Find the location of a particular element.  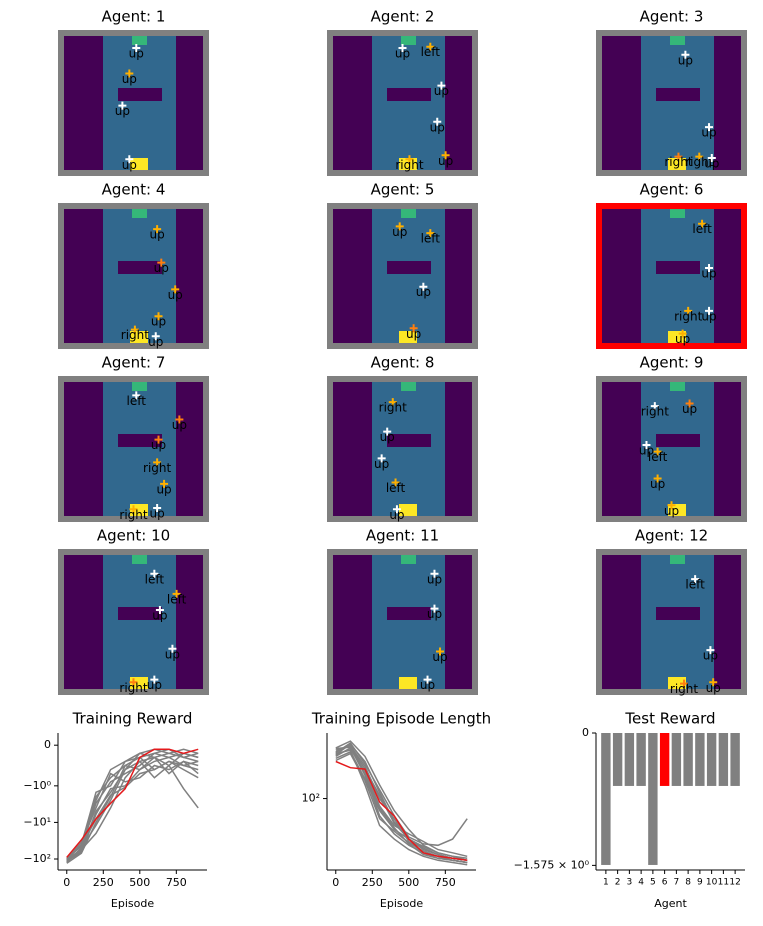

x-tick-label: 2 is located at coordinates (618, 883).